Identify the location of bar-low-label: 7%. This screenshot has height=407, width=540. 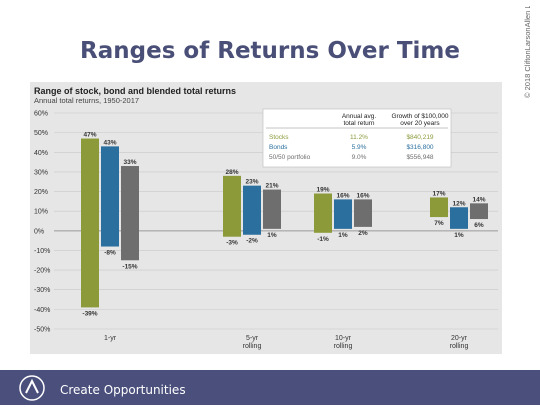
(439, 223).